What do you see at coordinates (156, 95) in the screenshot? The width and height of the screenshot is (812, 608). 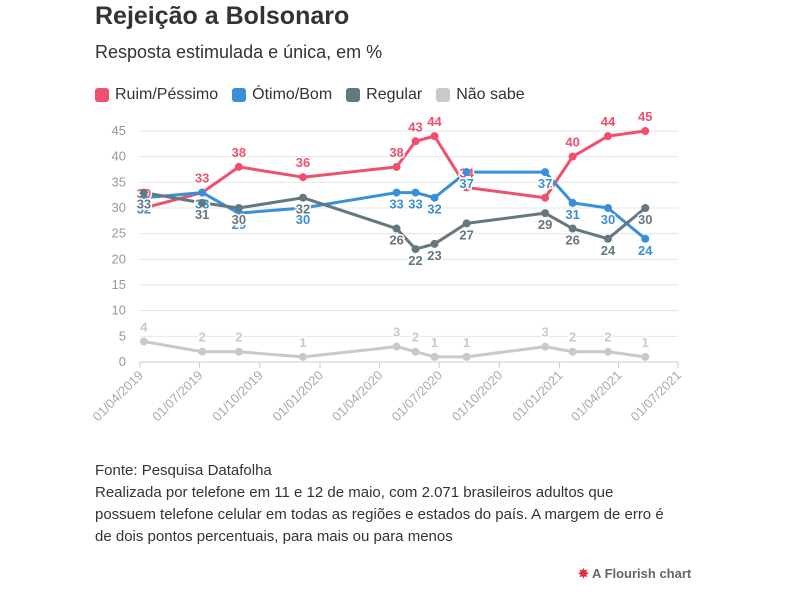 I see `legend-item: Ruim/Péssimo` at bounding box center [156, 95].